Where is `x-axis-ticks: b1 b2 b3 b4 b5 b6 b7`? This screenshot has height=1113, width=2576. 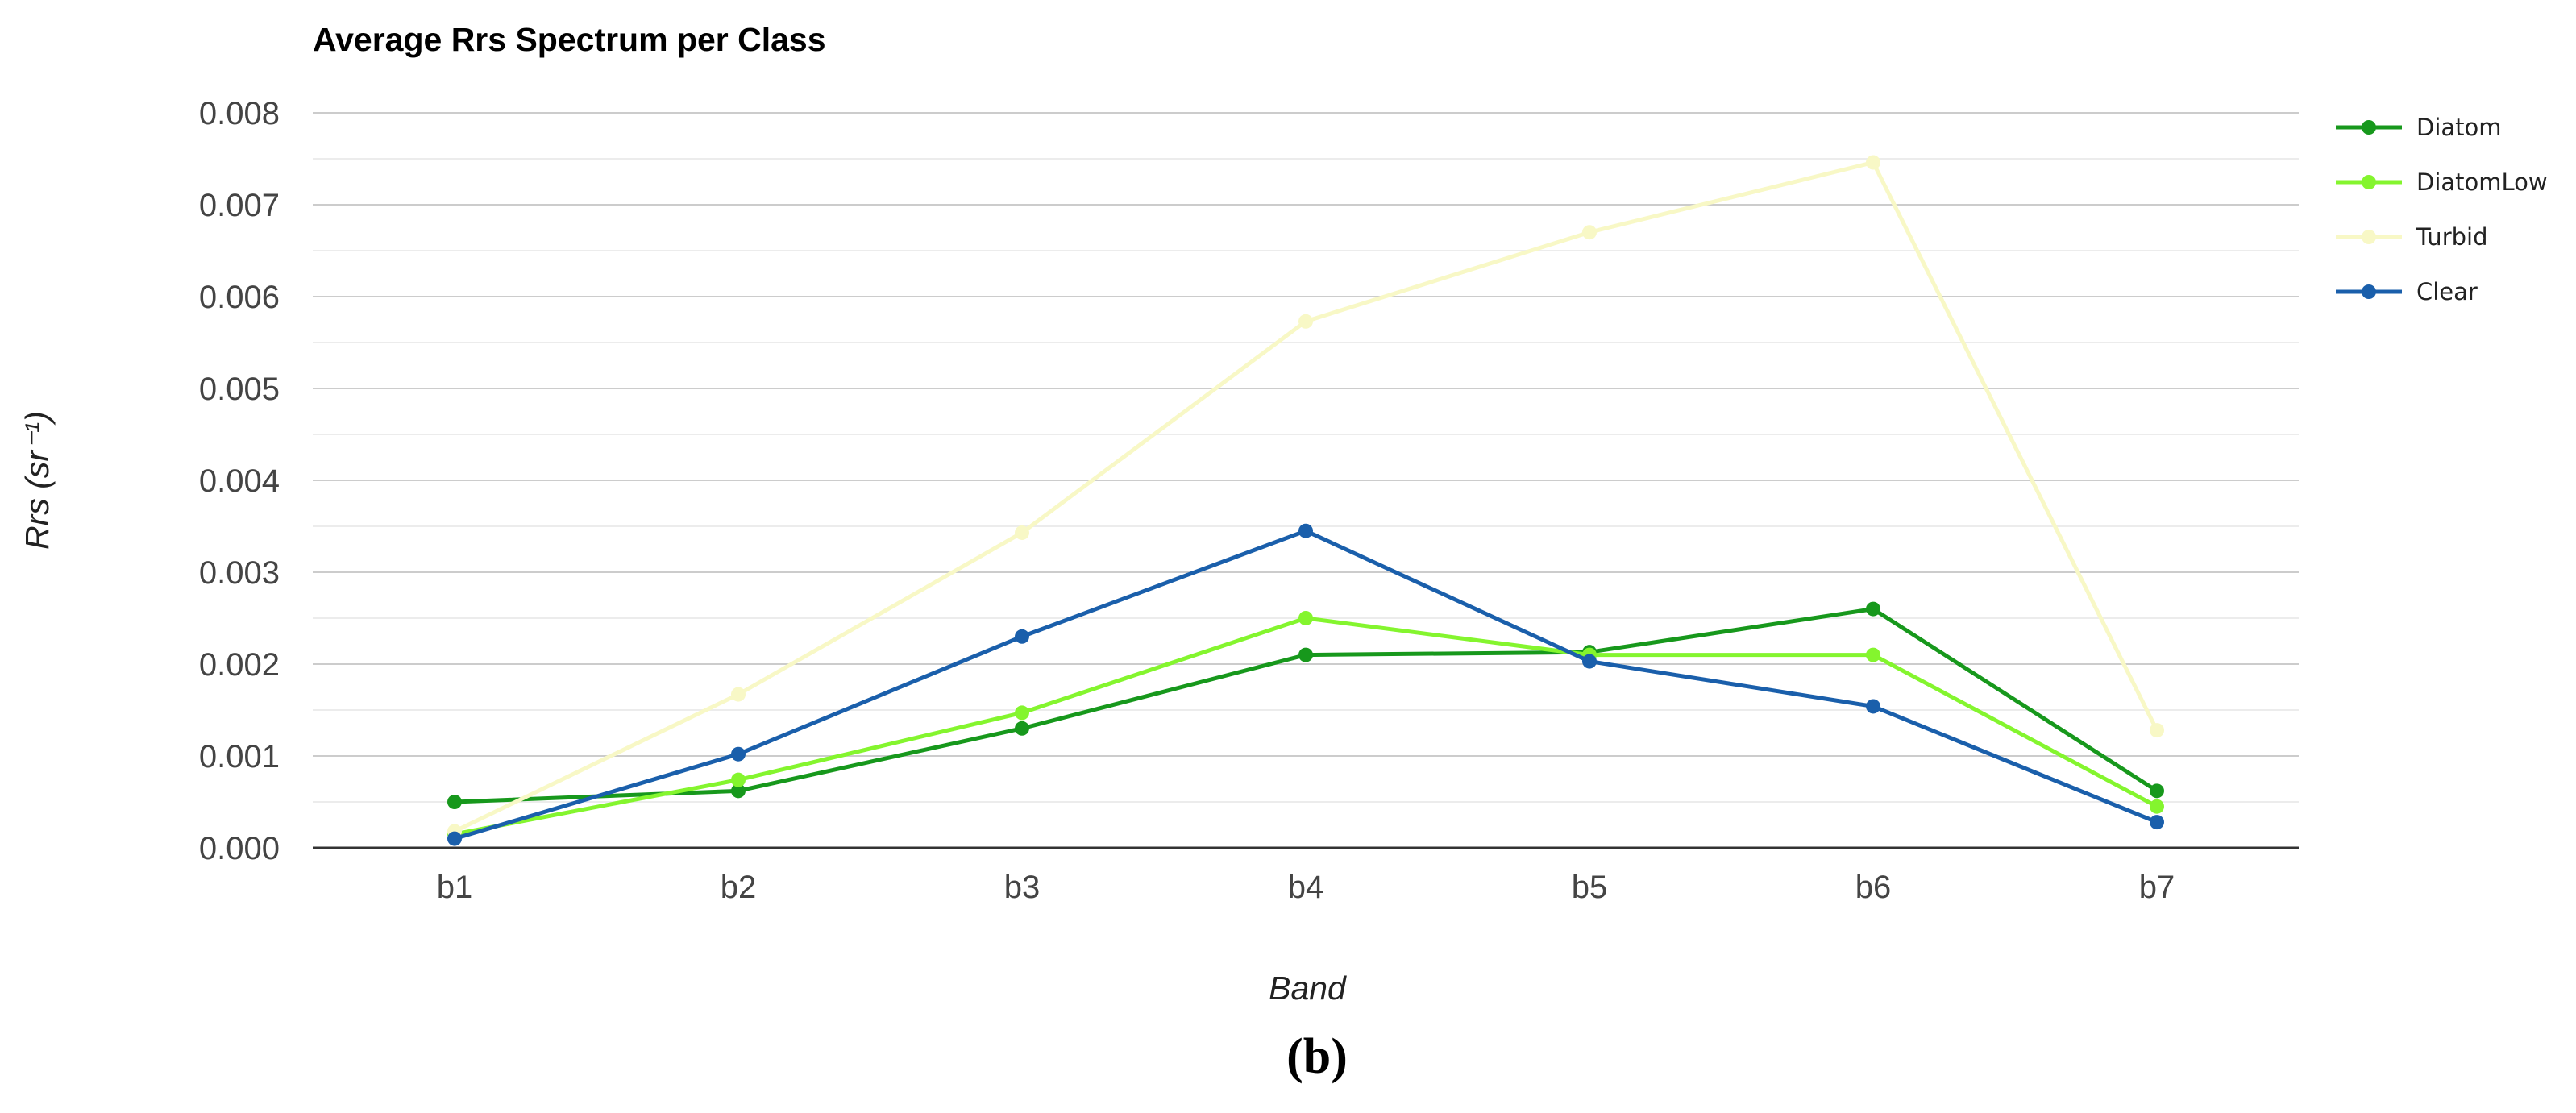 x-axis-ticks: b1 b2 b3 b4 b5 b6 b7 is located at coordinates (1306, 887).